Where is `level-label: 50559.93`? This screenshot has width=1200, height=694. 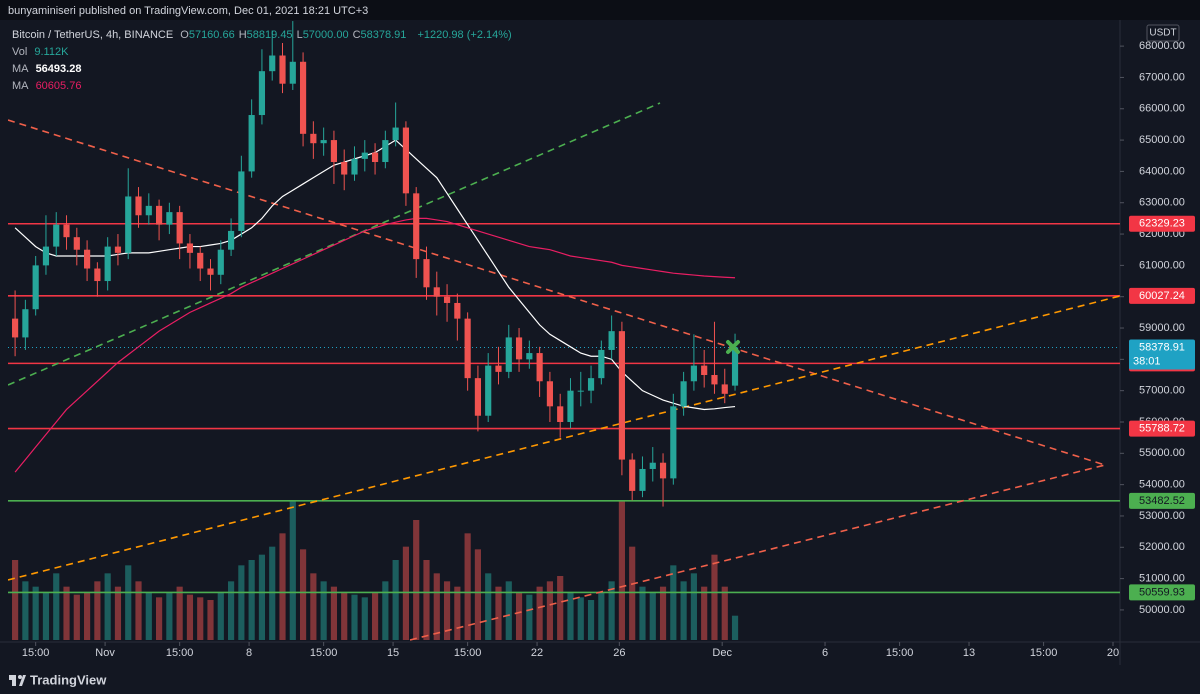
level-label: 50559.93 is located at coordinates (1162, 592).